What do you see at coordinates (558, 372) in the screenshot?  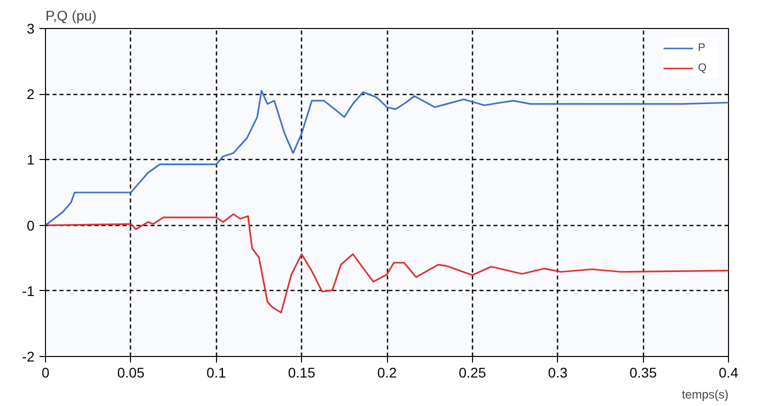 I see `x-tick-label: 0.3` at bounding box center [558, 372].